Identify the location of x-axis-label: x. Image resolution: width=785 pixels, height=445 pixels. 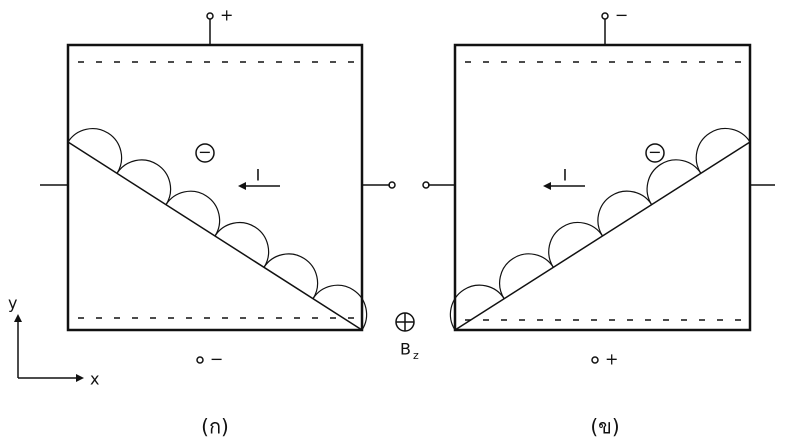
(94, 379).